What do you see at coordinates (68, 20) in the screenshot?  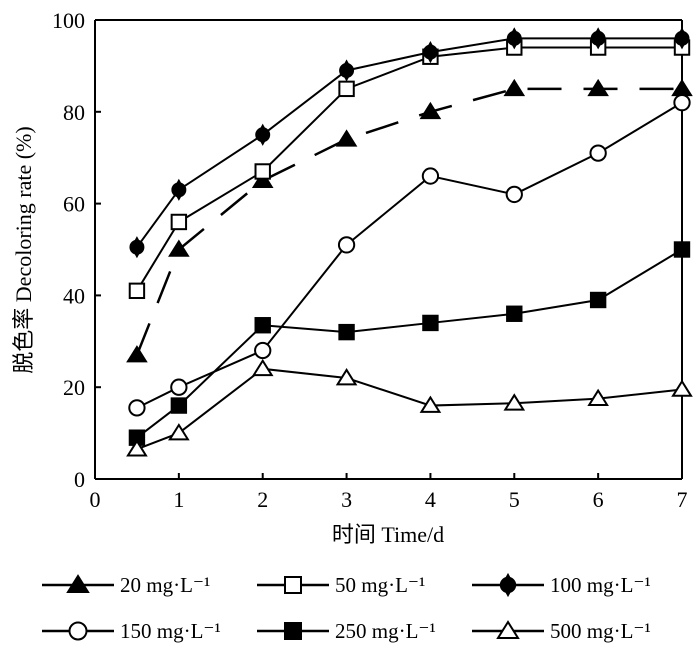 I see `y-tick-label: 100` at bounding box center [68, 20].